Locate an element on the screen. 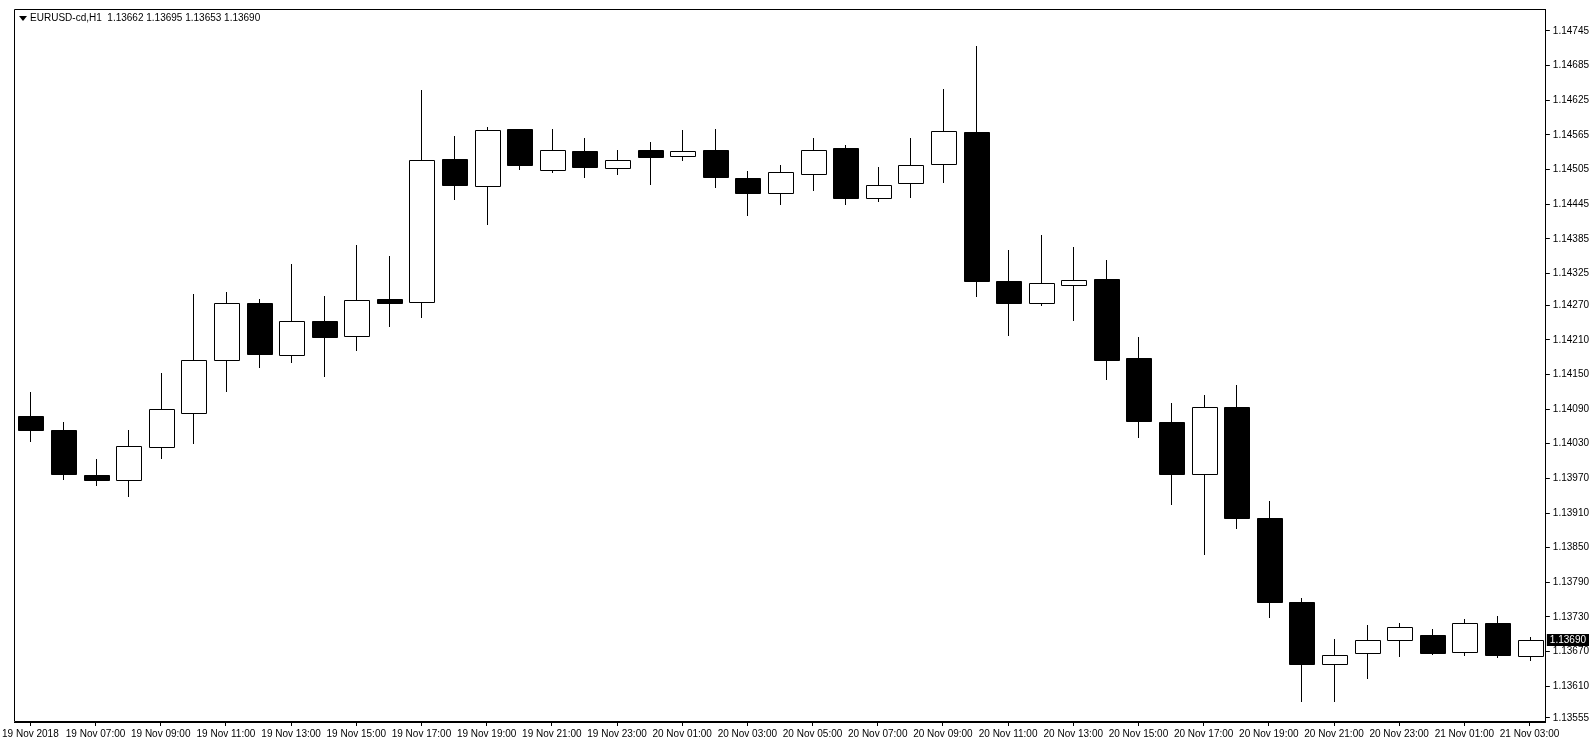 This screenshot has width=1596, height=744. y-tick-label: 1.13790 is located at coordinates (1571, 582).